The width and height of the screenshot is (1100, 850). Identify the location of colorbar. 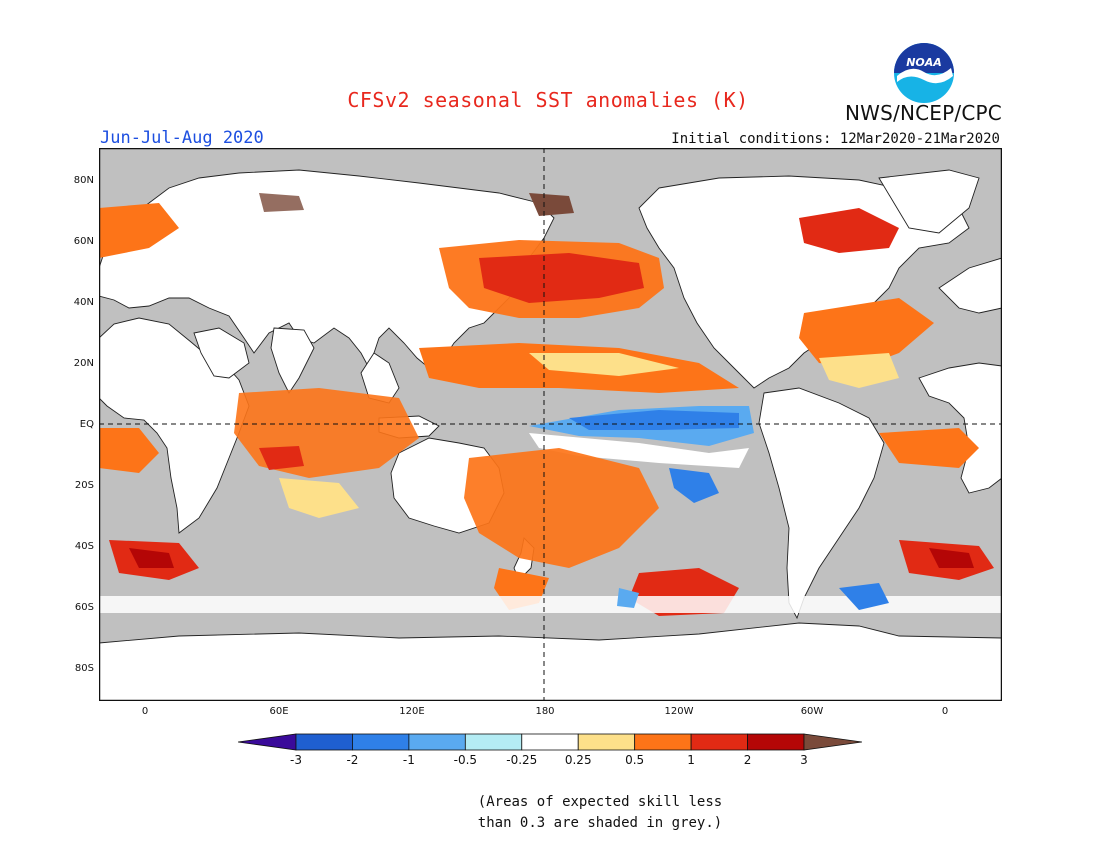
(550, 742).